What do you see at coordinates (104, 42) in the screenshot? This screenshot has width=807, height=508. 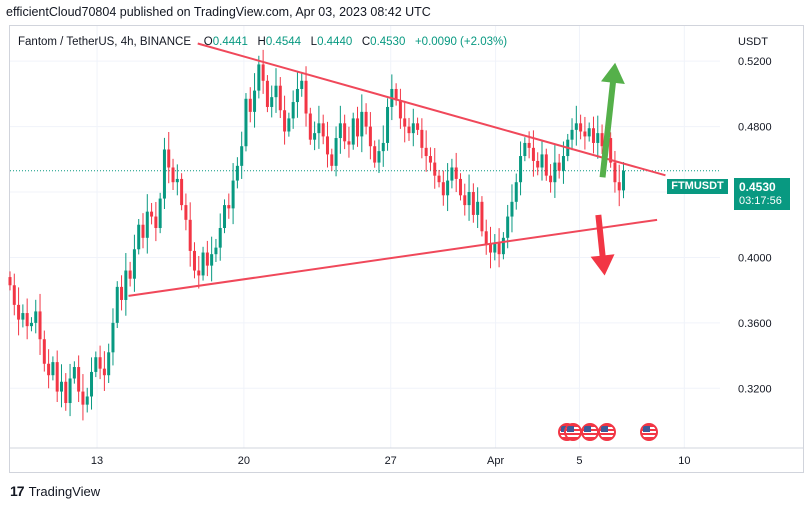 I see `symbol-name: Fantom / TetherUS, 4h, BINANCE` at bounding box center [104, 42].